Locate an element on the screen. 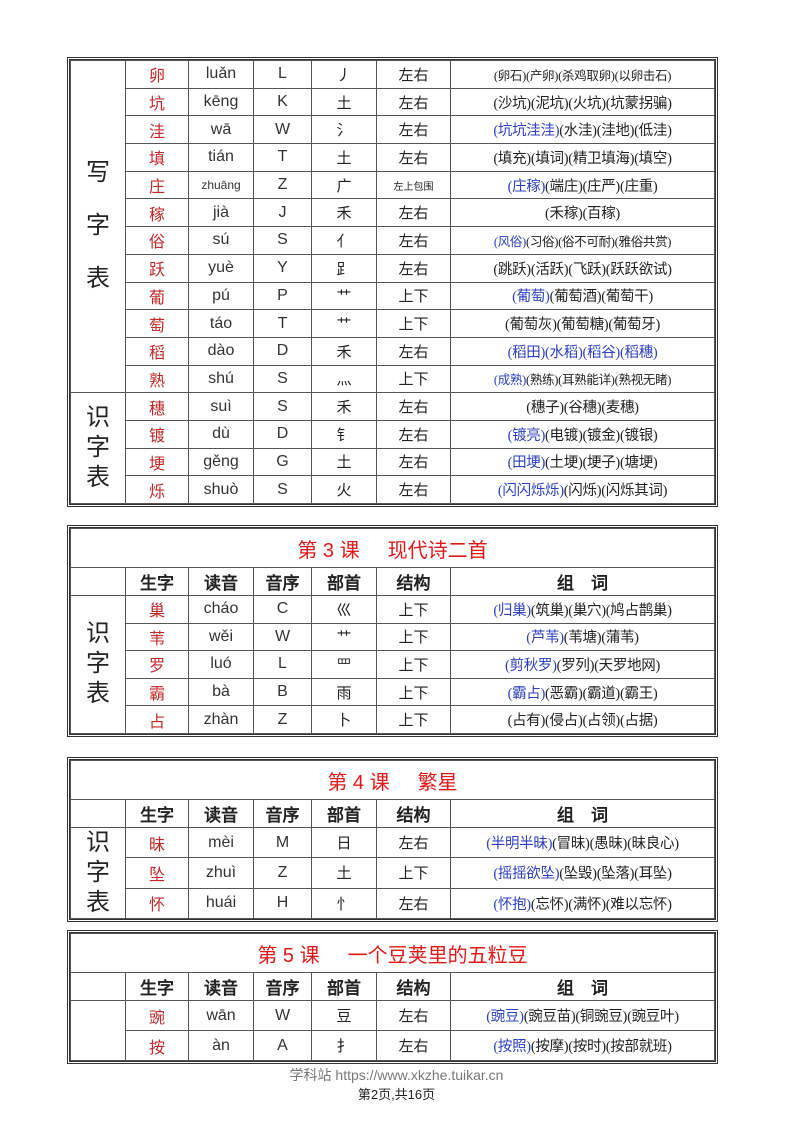  header-blank is located at coordinates (98, 986).